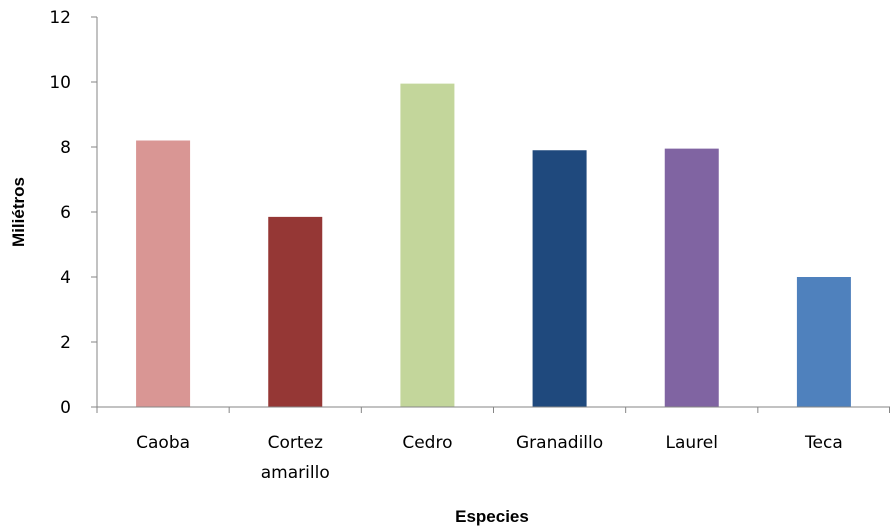  What do you see at coordinates (65, 343) in the screenshot?
I see `y-tick-label: 2` at bounding box center [65, 343].